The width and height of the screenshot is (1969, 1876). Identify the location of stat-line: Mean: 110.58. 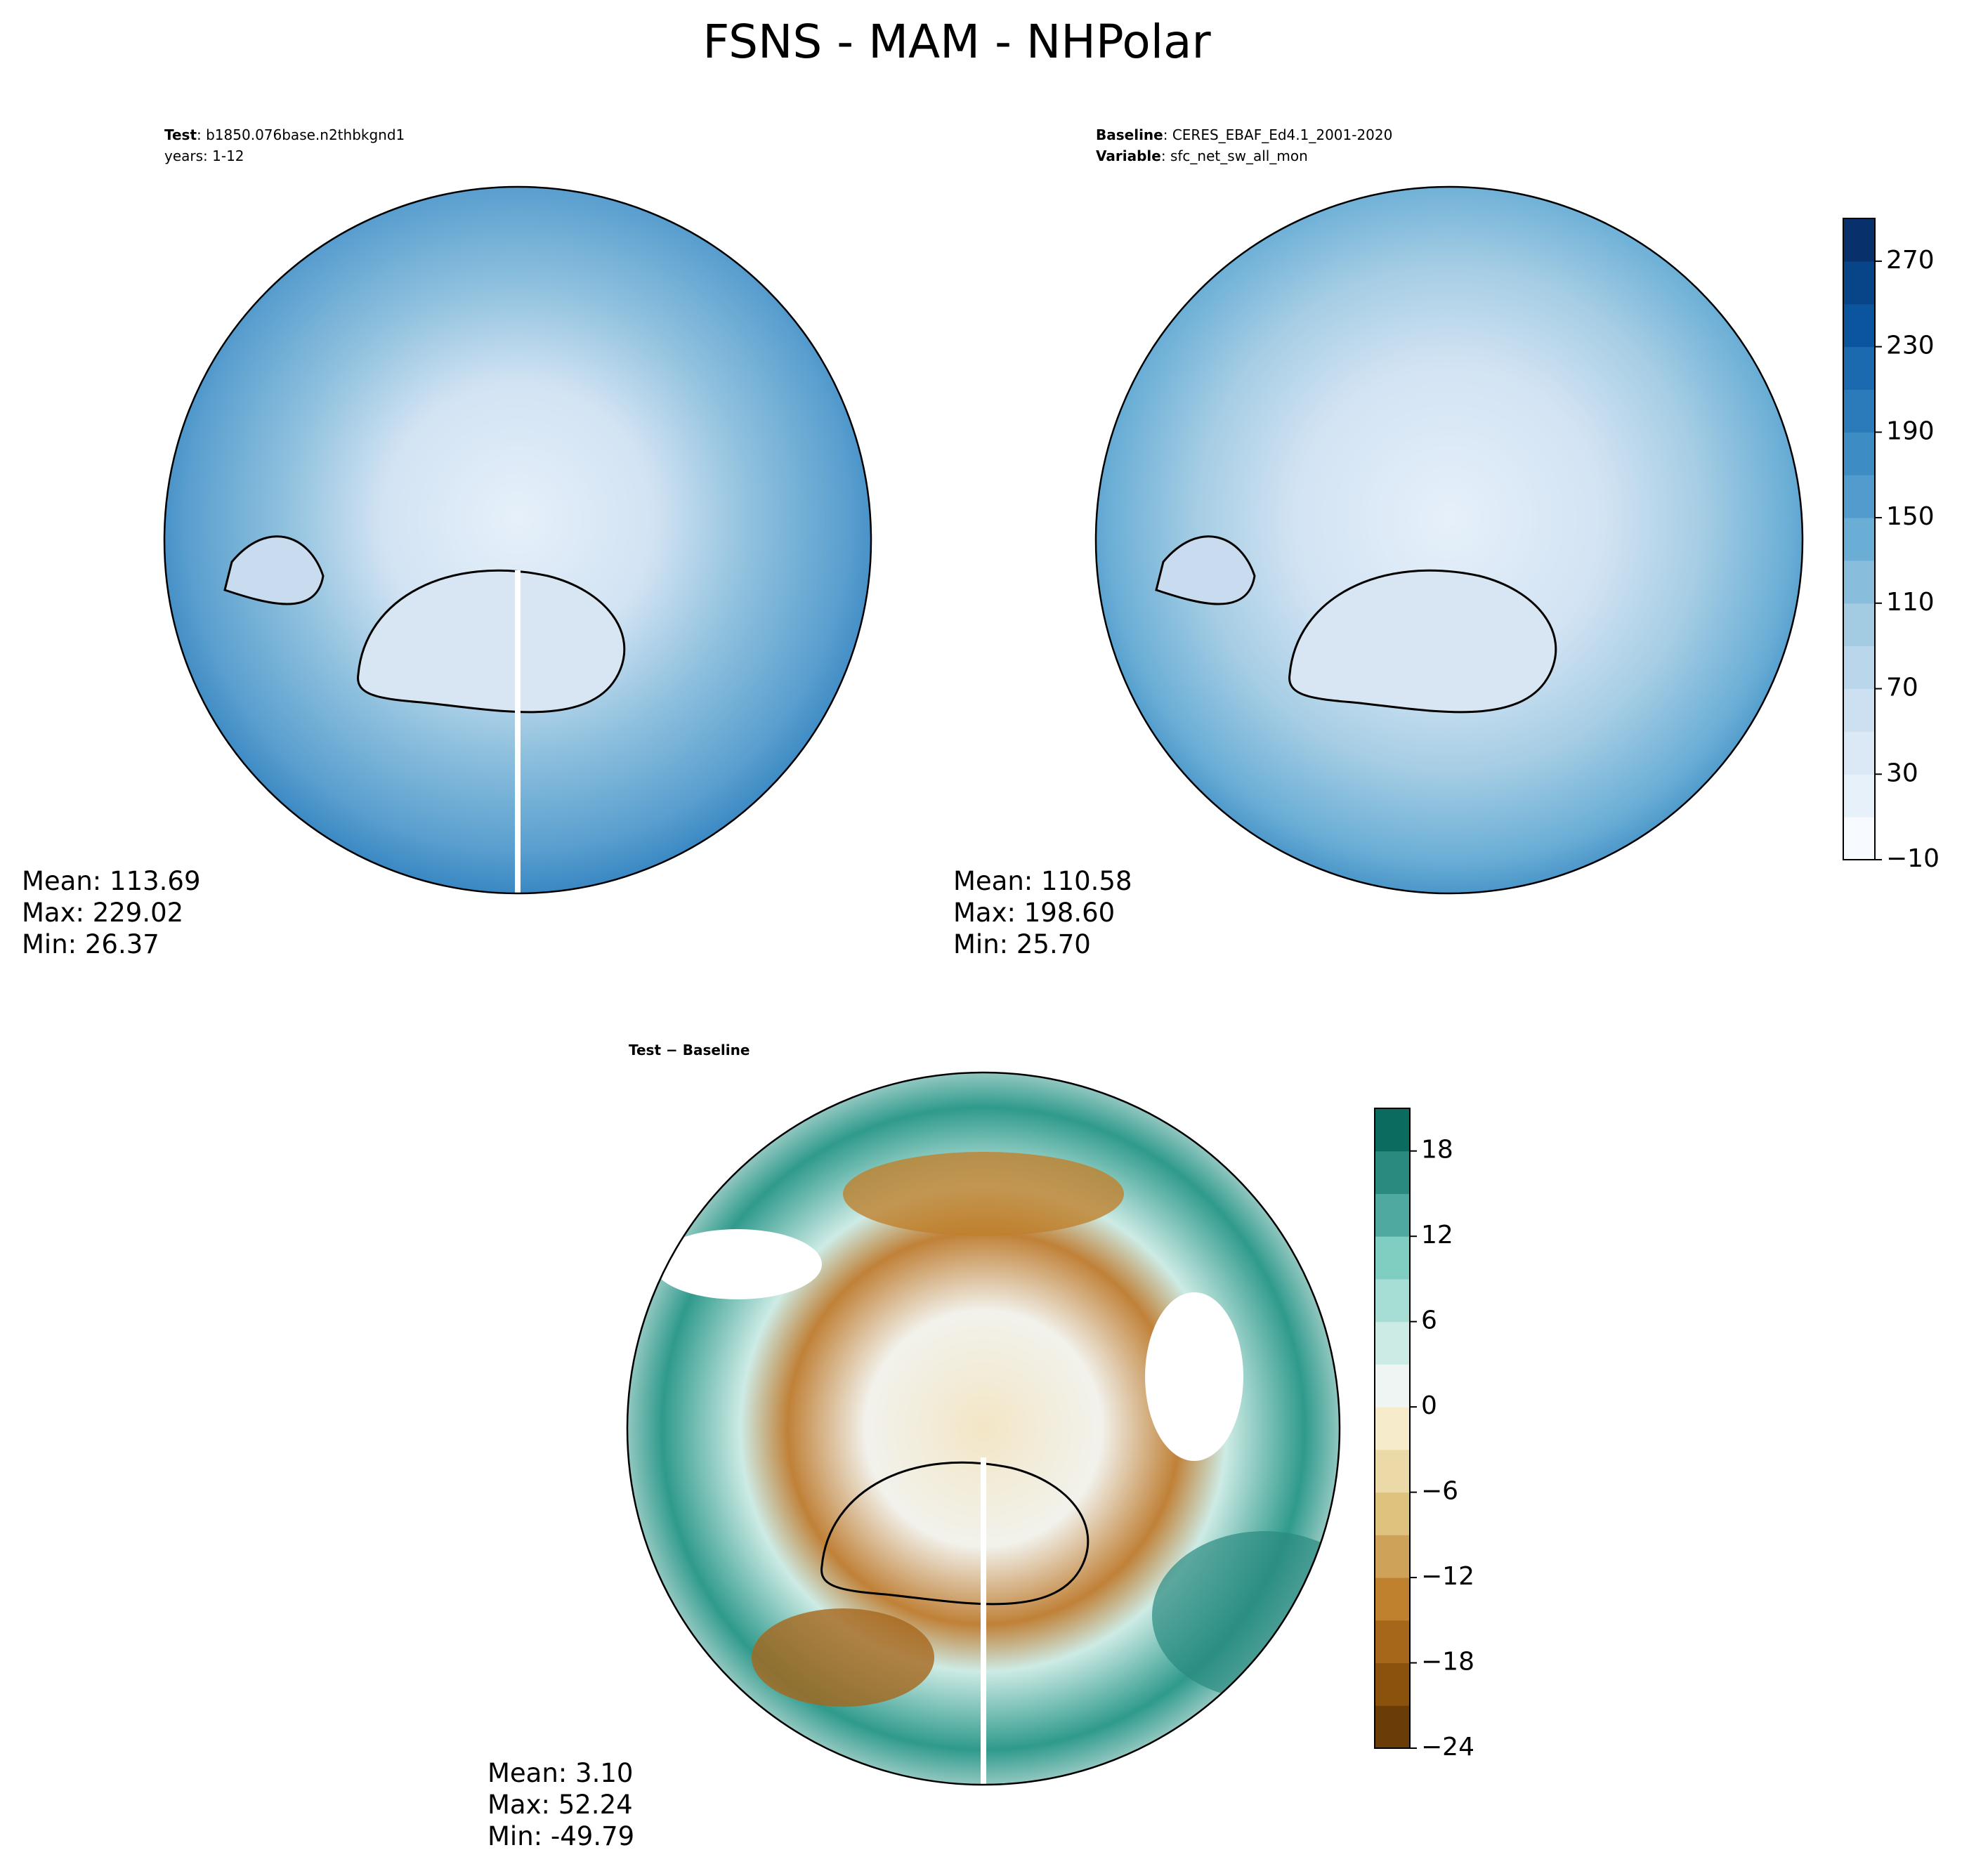
(1042, 881).